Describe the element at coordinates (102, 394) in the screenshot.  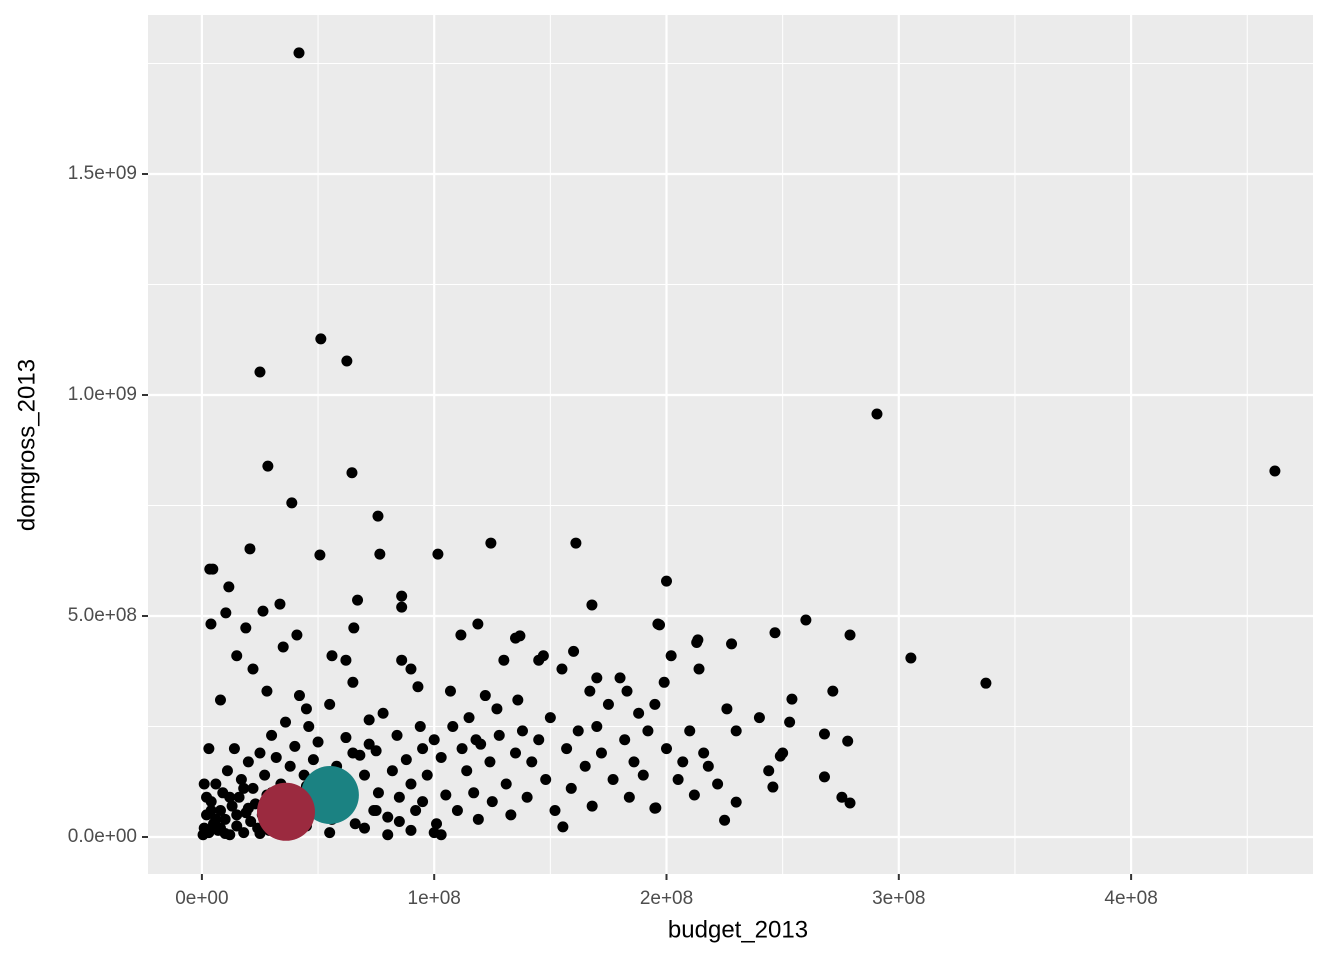
I see `y-tick-label: 1.0e+09` at that location.